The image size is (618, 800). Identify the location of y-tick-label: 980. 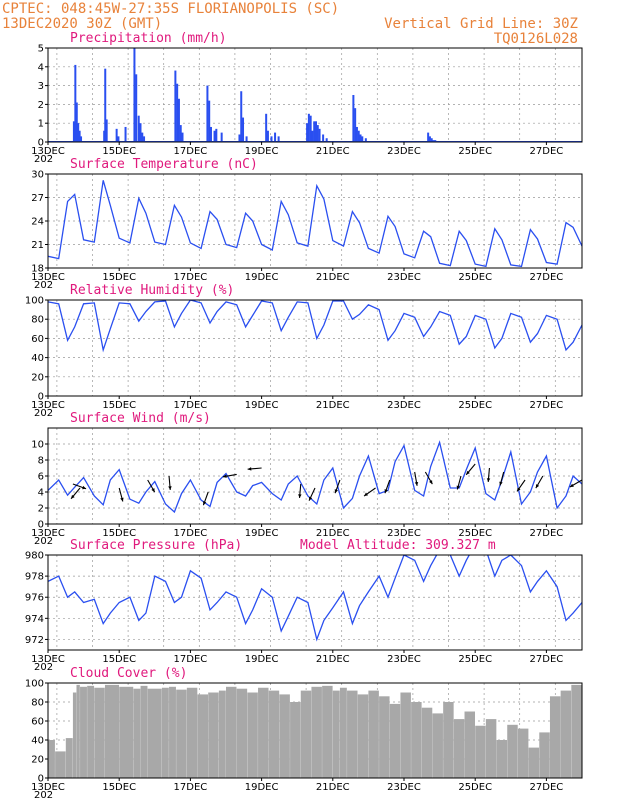
(34, 556).